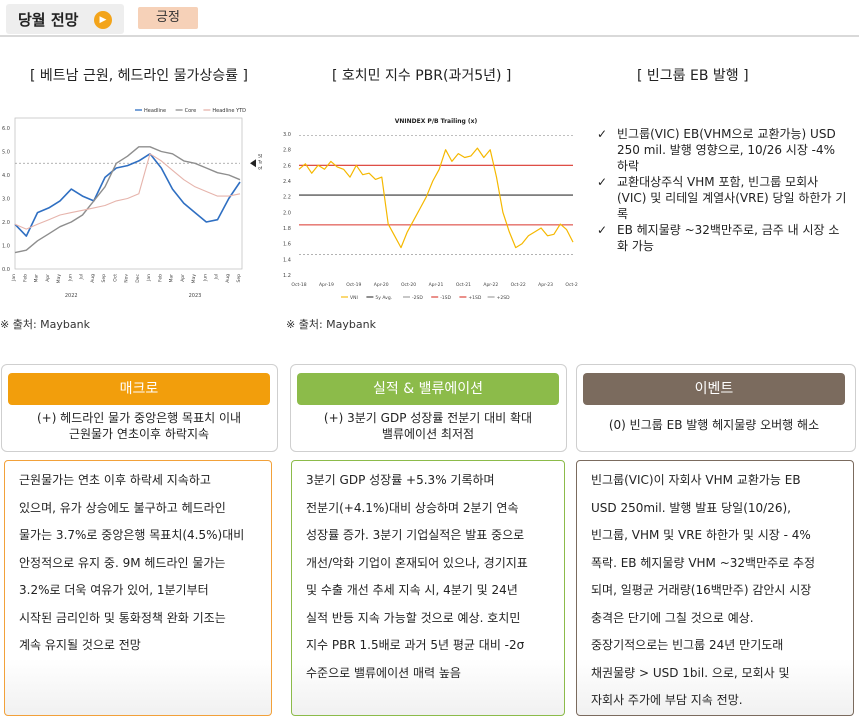 The height and width of the screenshot is (720, 859). Describe the element at coordinates (429, 36) in the screenshot. I see `header-divider` at that location.